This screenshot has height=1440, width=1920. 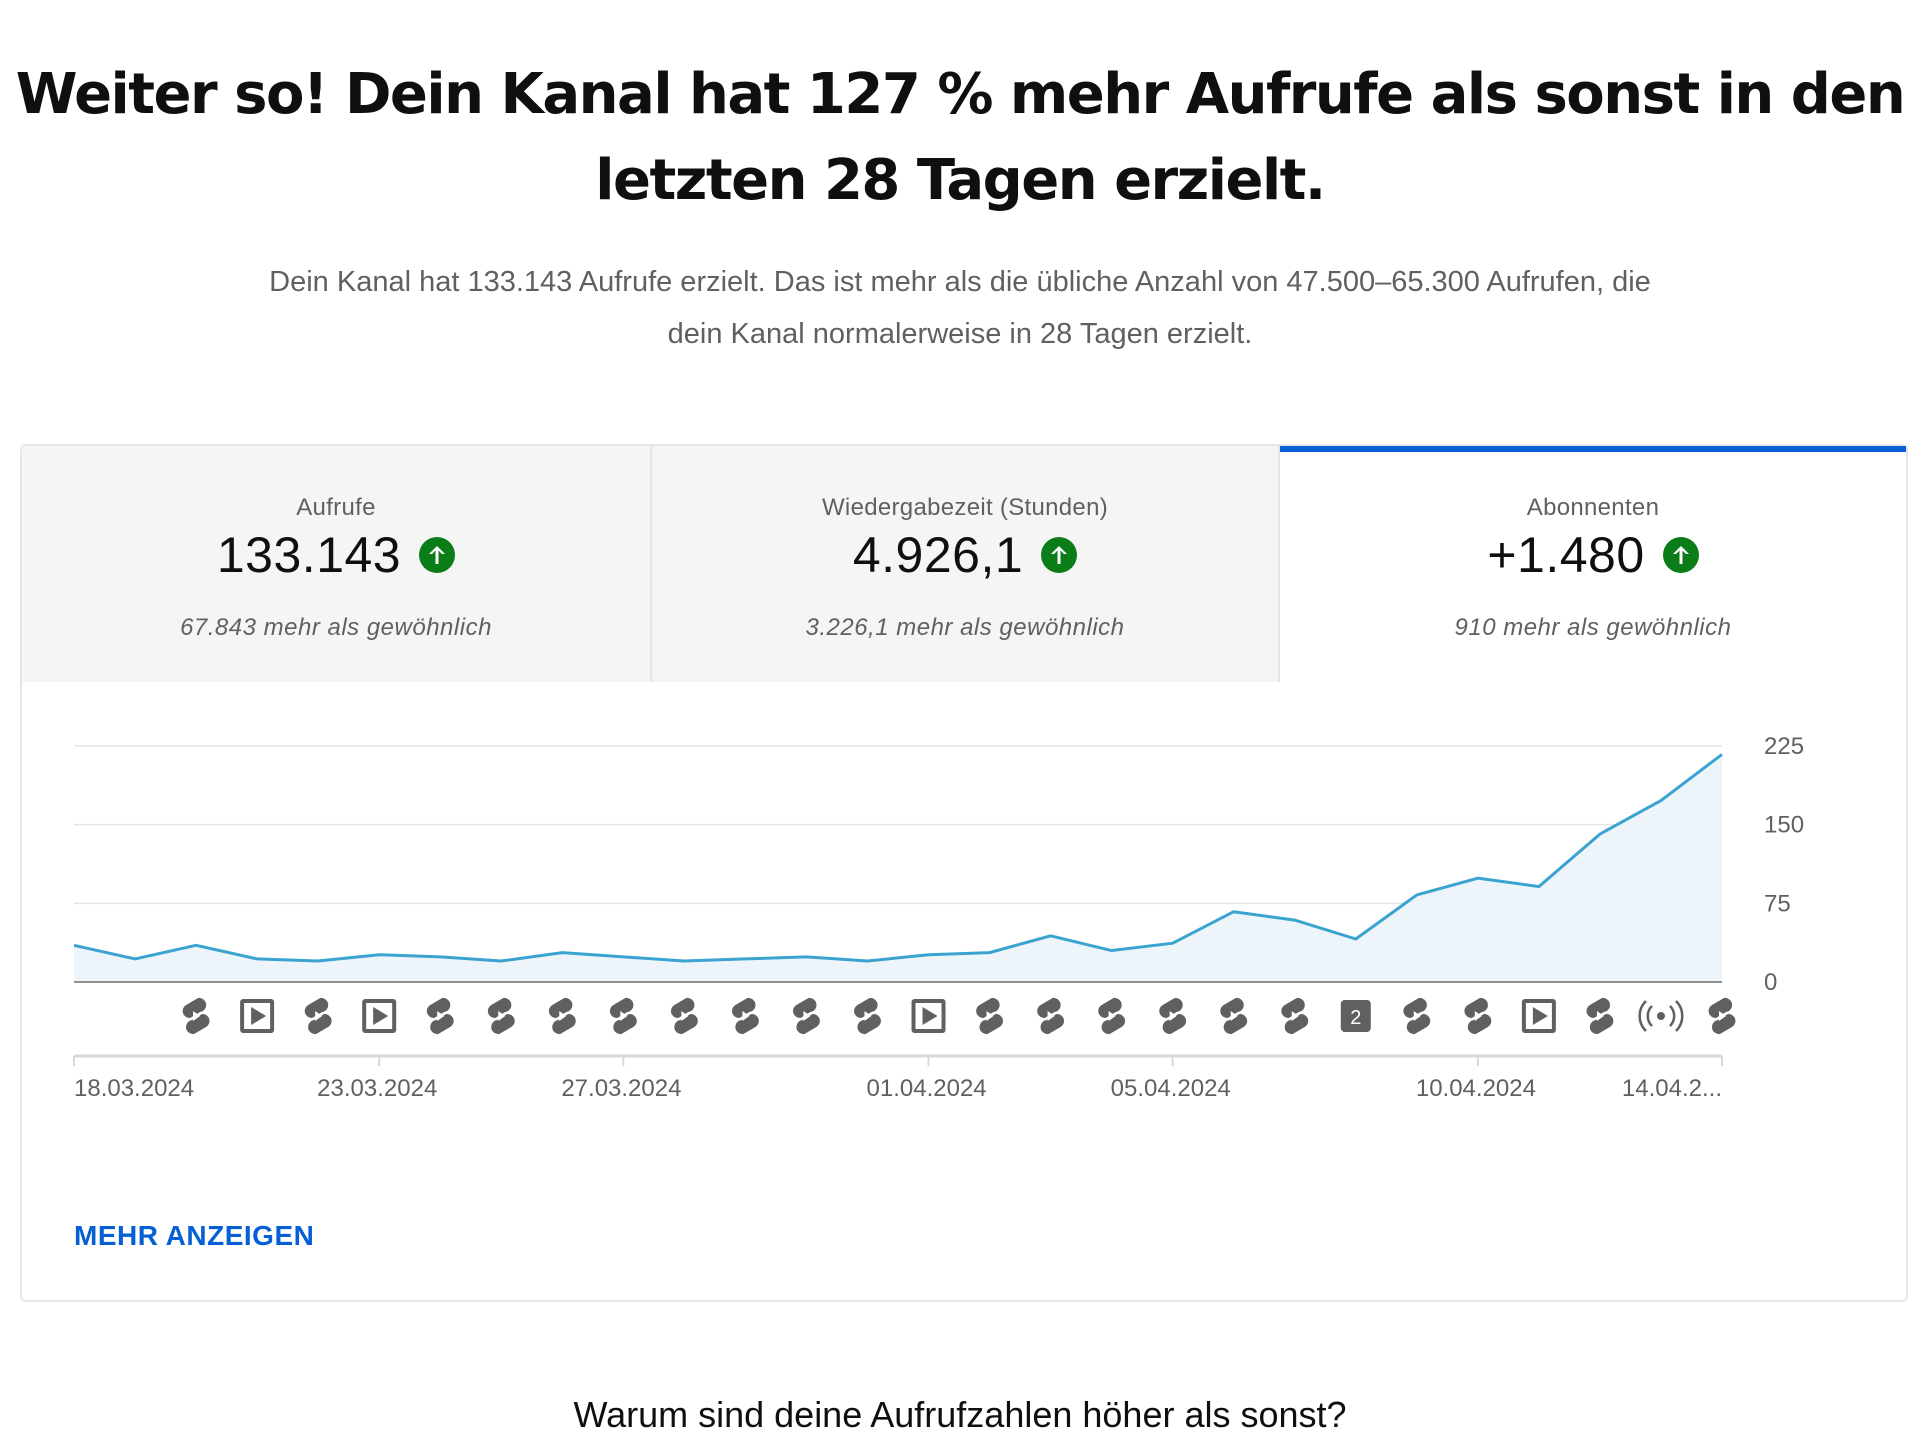 What do you see at coordinates (336, 627) in the screenshot?
I see `metric-note: 67.843 mehr als gewöhnlich` at bounding box center [336, 627].